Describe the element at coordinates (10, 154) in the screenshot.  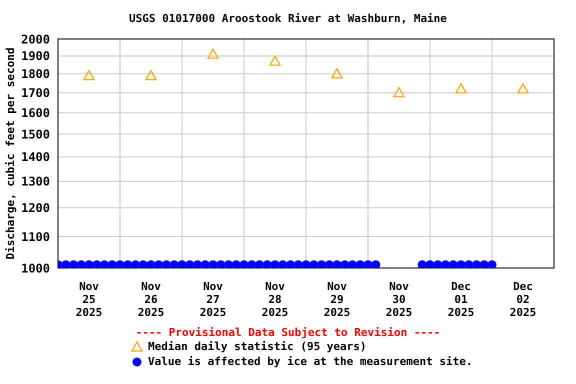
I see `y-axis-title: Discharge, cubic feet per second` at that location.